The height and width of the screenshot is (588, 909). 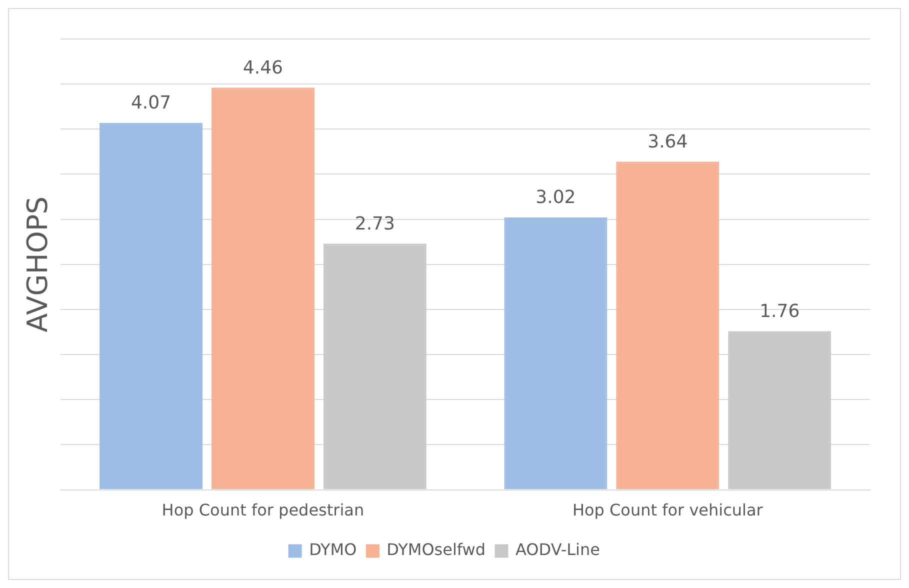 I want to click on y-axis-title: AVGHOPS, so click(x=37, y=264).